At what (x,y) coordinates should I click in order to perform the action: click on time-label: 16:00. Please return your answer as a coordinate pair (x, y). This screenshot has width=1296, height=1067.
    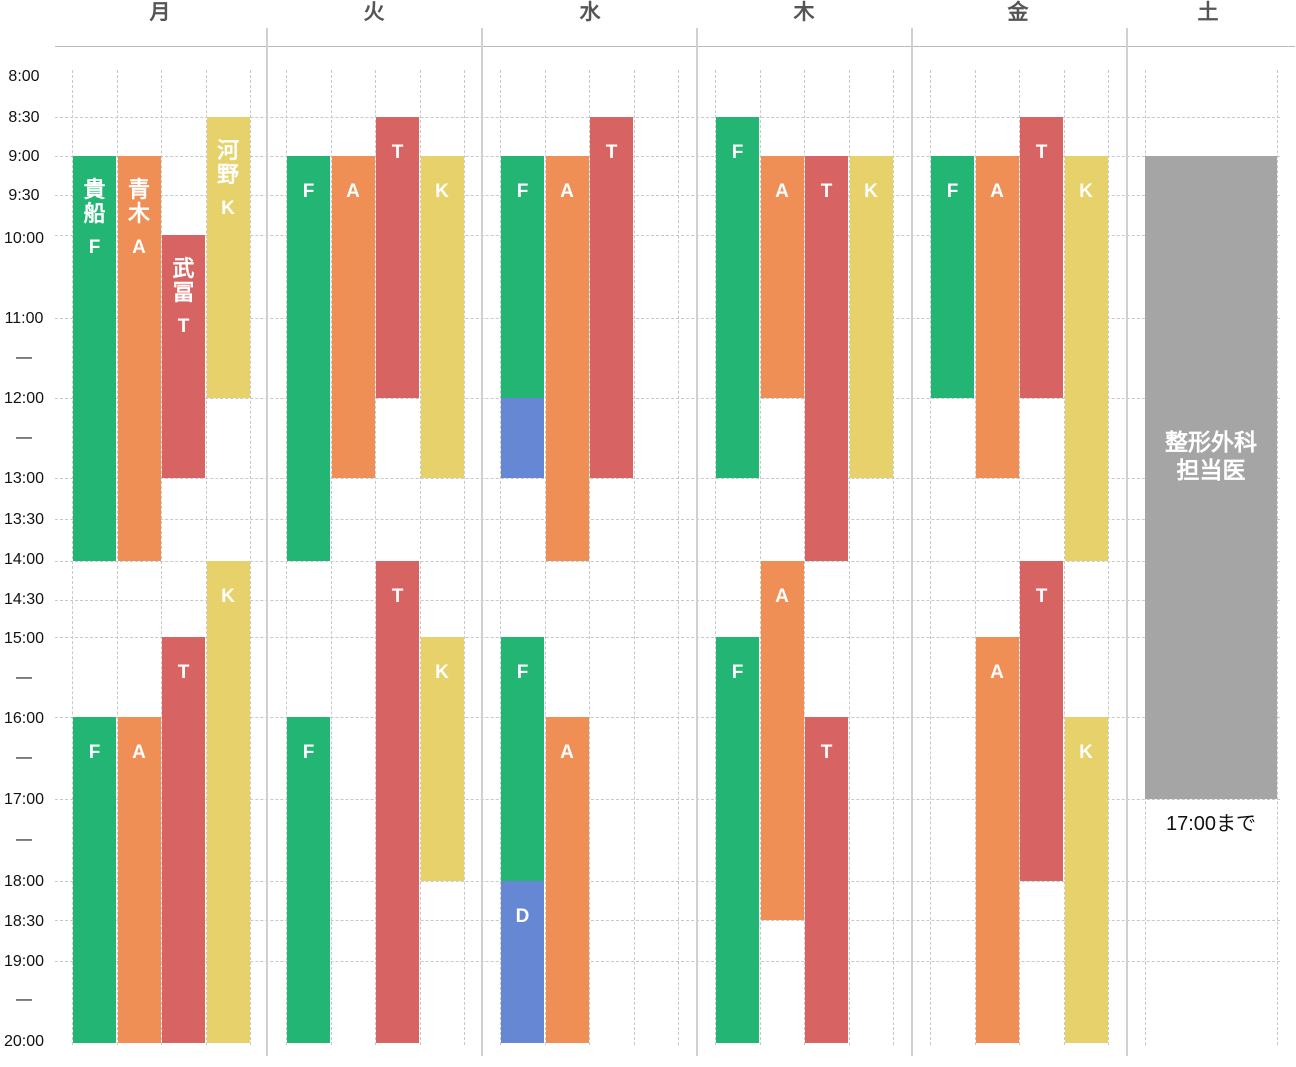
    Looking at the image, I should click on (24, 718).